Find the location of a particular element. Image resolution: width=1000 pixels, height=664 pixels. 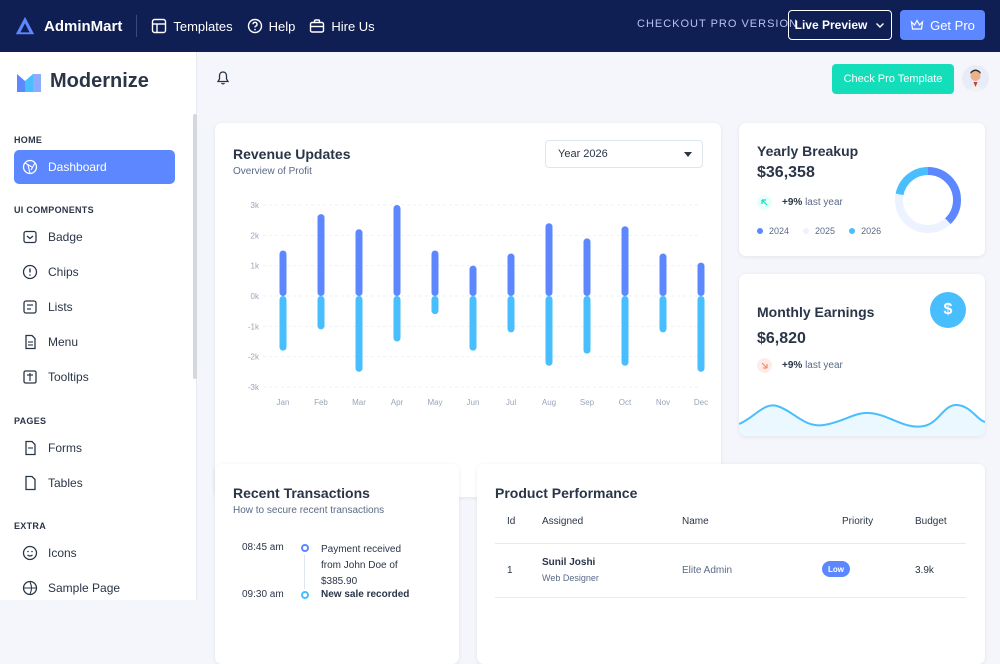

nav-templates-label: Templates is located at coordinates (203, 26).